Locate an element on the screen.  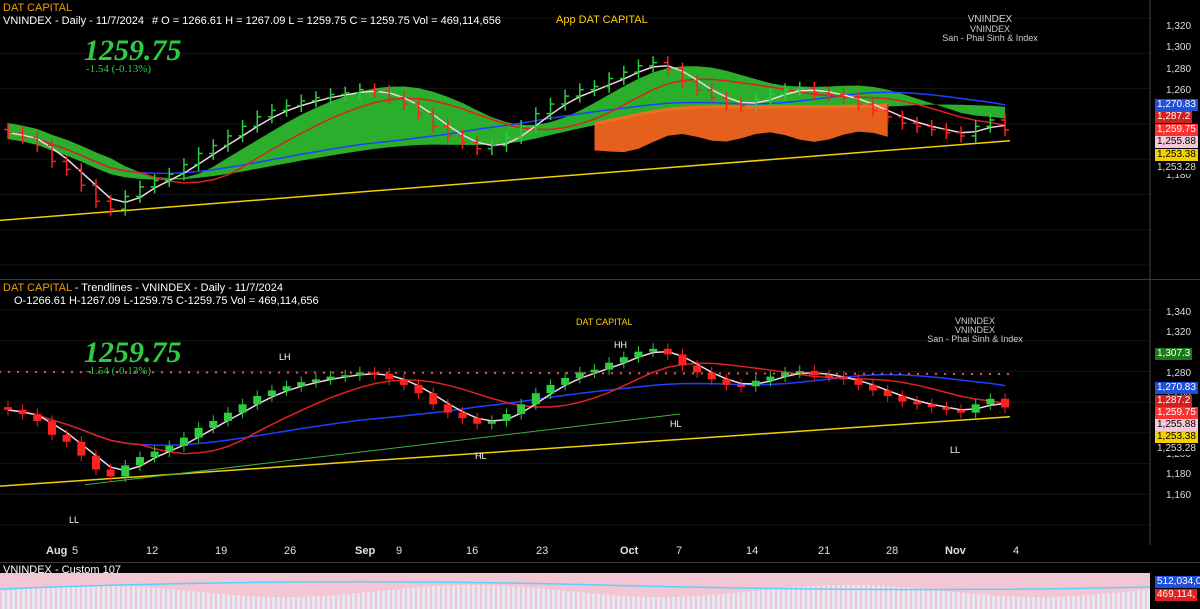
trendline-price-change: -1.54 (-0.13%) is located at coordinates (119, 371).